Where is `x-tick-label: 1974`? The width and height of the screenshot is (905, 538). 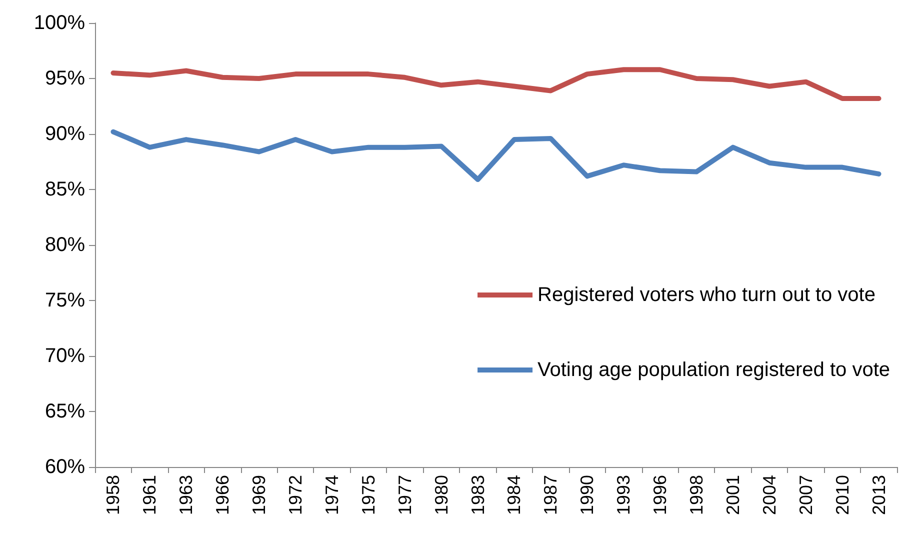
x-tick-label: 1974 is located at coordinates (332, 495).